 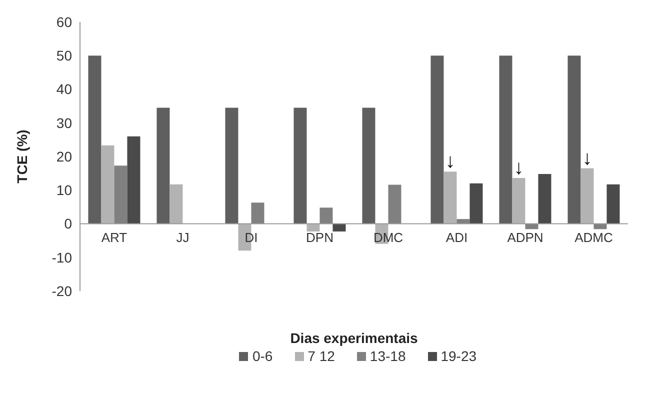 What do you see at coordinates (68, 224) in the screenshot?
I see `y-tick-label: 0` at bounding box center [68, 224].